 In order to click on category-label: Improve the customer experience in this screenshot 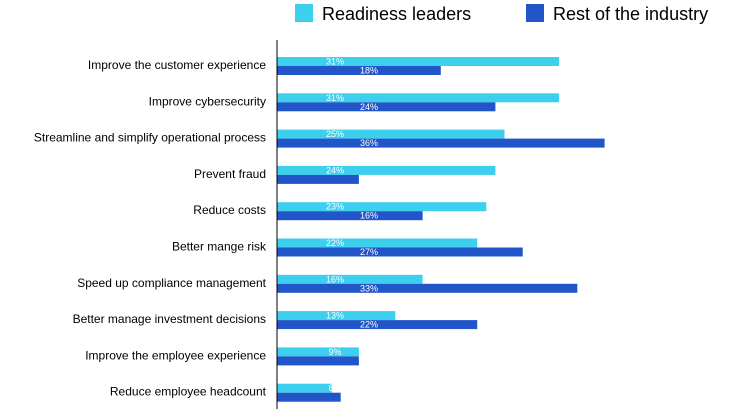, I will do `click(177, 65)`.